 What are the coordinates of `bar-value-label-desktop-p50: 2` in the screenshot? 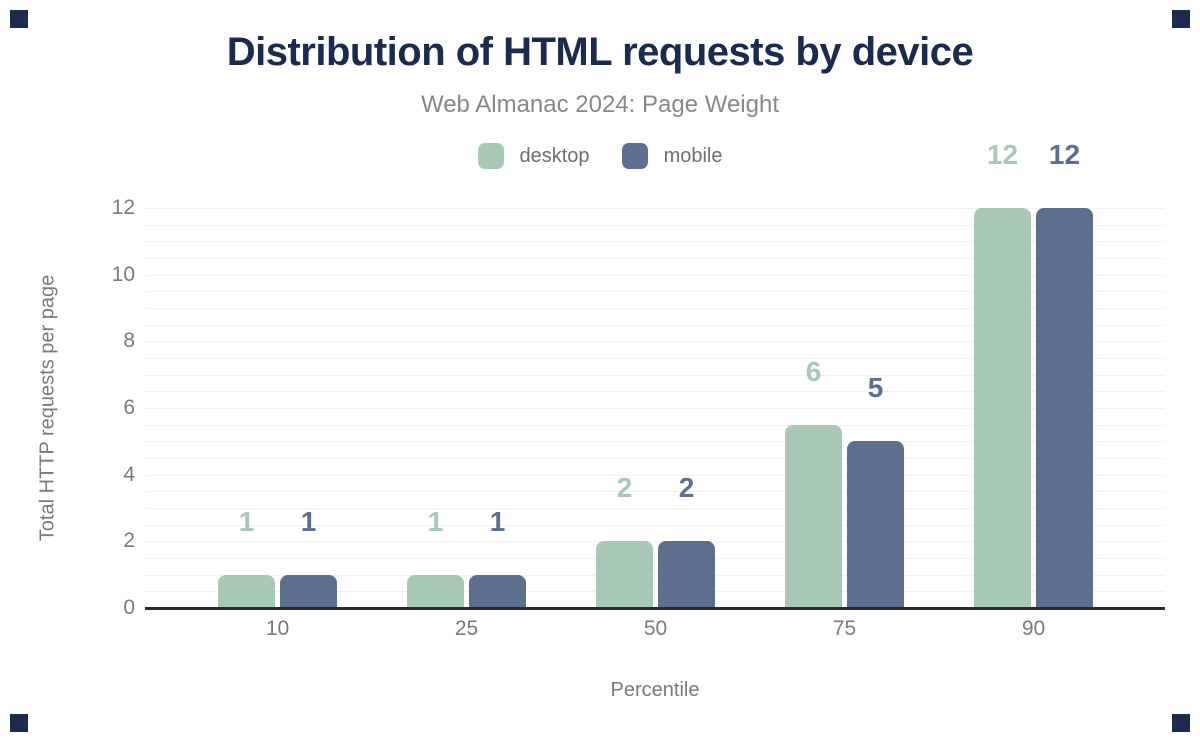 It's located at (624, 488).